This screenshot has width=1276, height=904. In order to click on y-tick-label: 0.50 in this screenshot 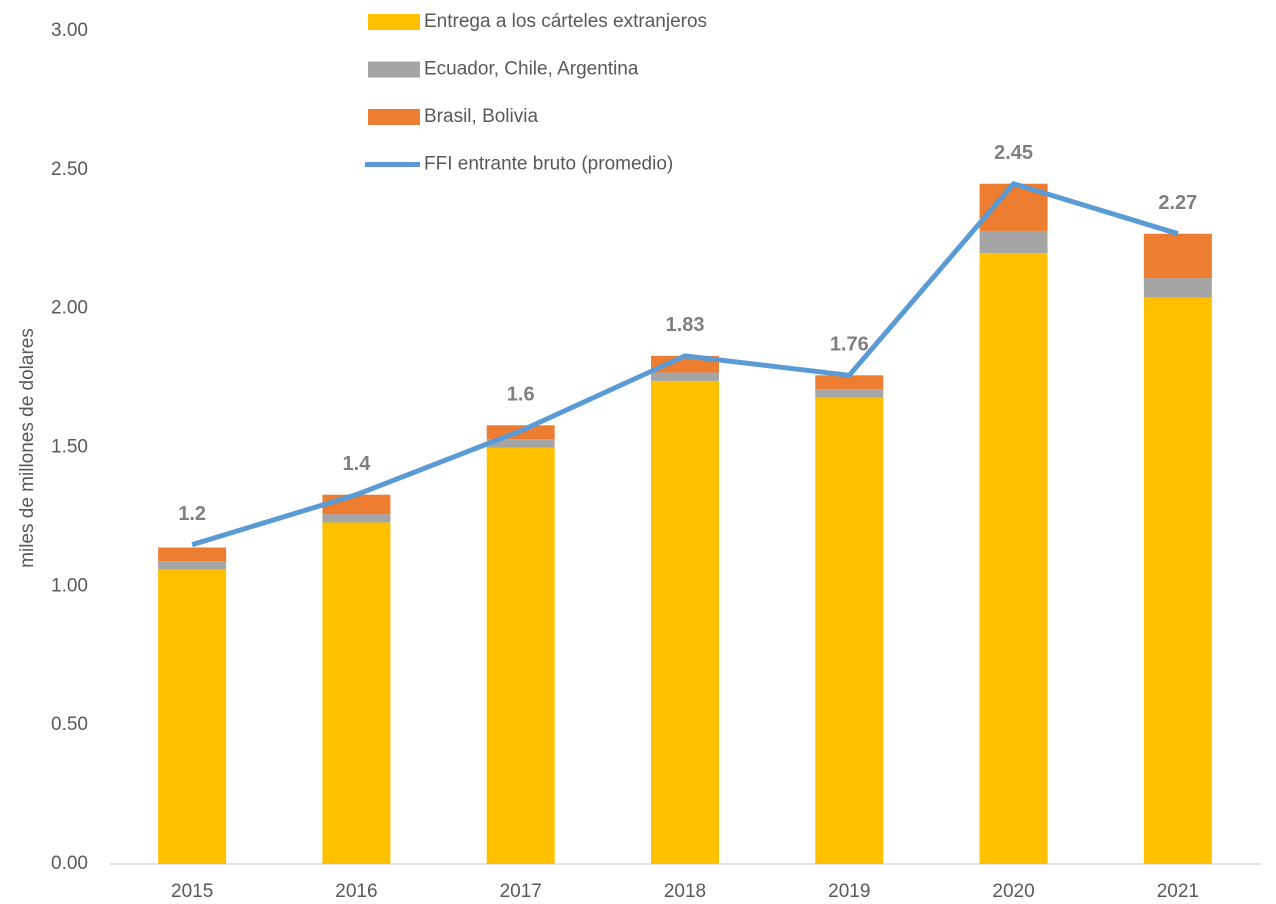, I will do `click(69, 724)`.